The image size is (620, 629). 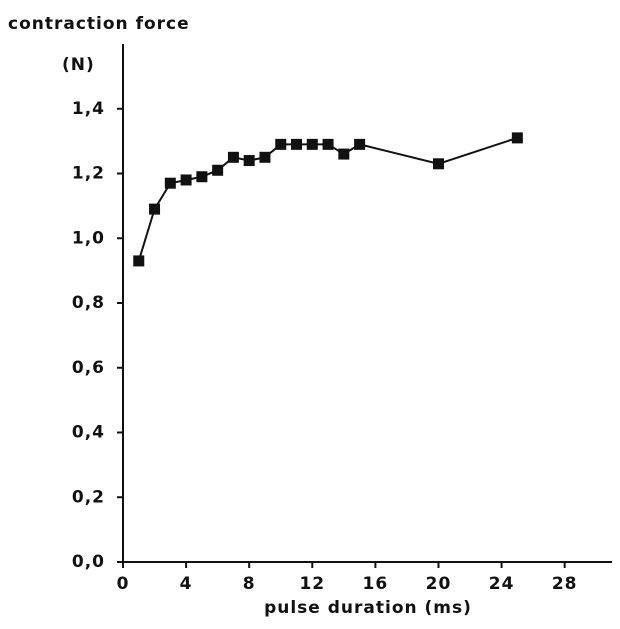 What do you see at coordinates (99, 24) in the screenshot?
I see `chart-title: contraction force` at bounding box center [99, 24].